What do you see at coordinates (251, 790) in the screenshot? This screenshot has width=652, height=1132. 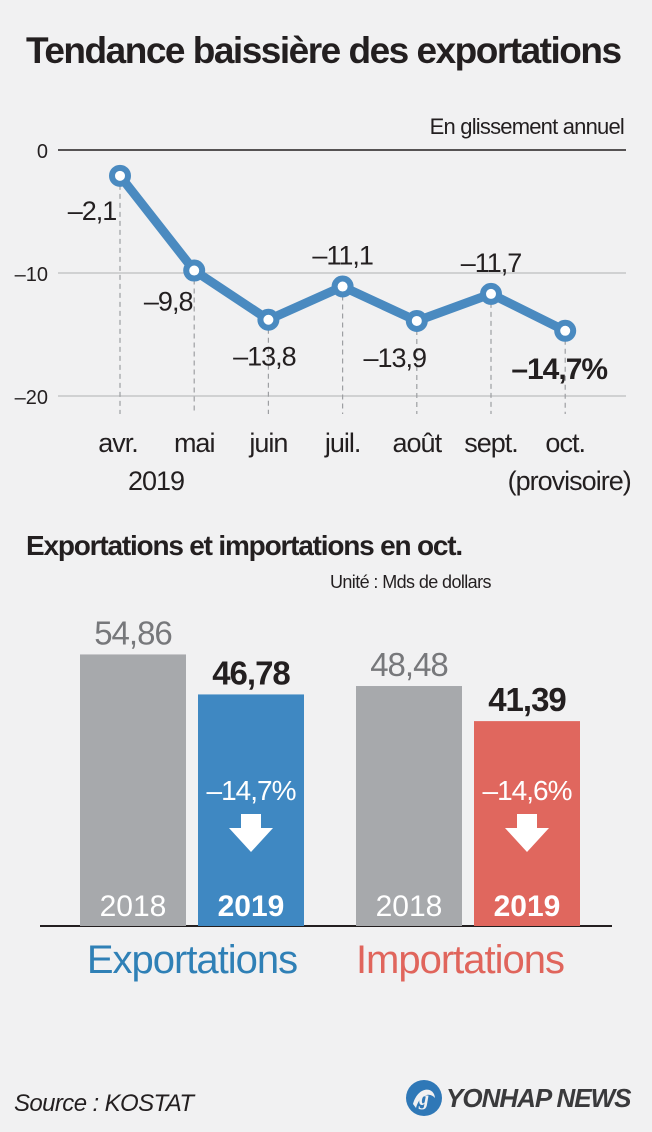 I see `change-label: –14,7%` at bounding box center [251, 790].